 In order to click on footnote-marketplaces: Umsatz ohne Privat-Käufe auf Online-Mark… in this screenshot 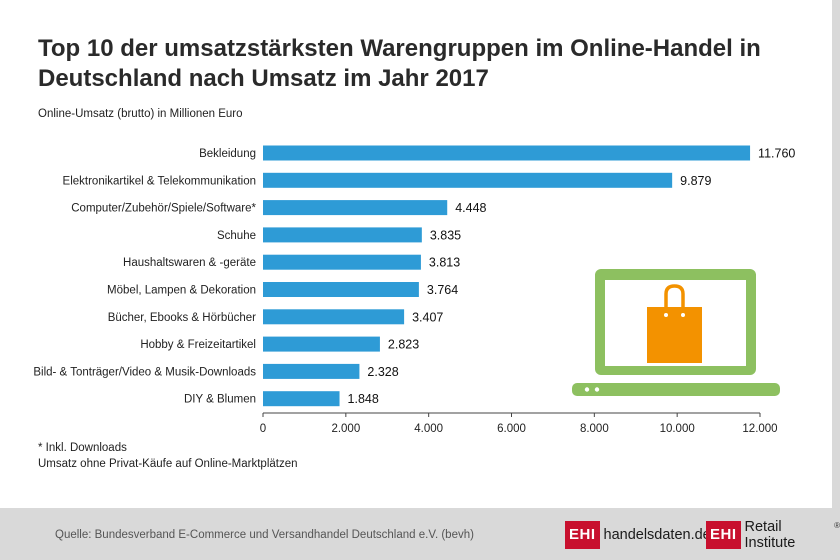, I will do `click(168, 464)`.